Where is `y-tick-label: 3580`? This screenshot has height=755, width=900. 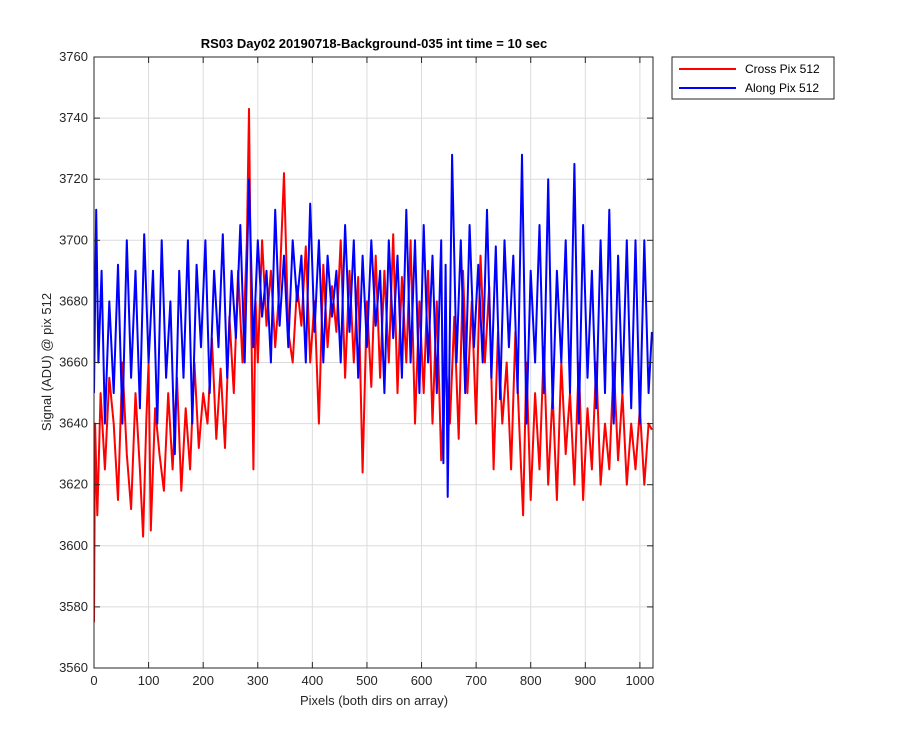 y-tick-label: 3580 is located at coordinates (73, 606).